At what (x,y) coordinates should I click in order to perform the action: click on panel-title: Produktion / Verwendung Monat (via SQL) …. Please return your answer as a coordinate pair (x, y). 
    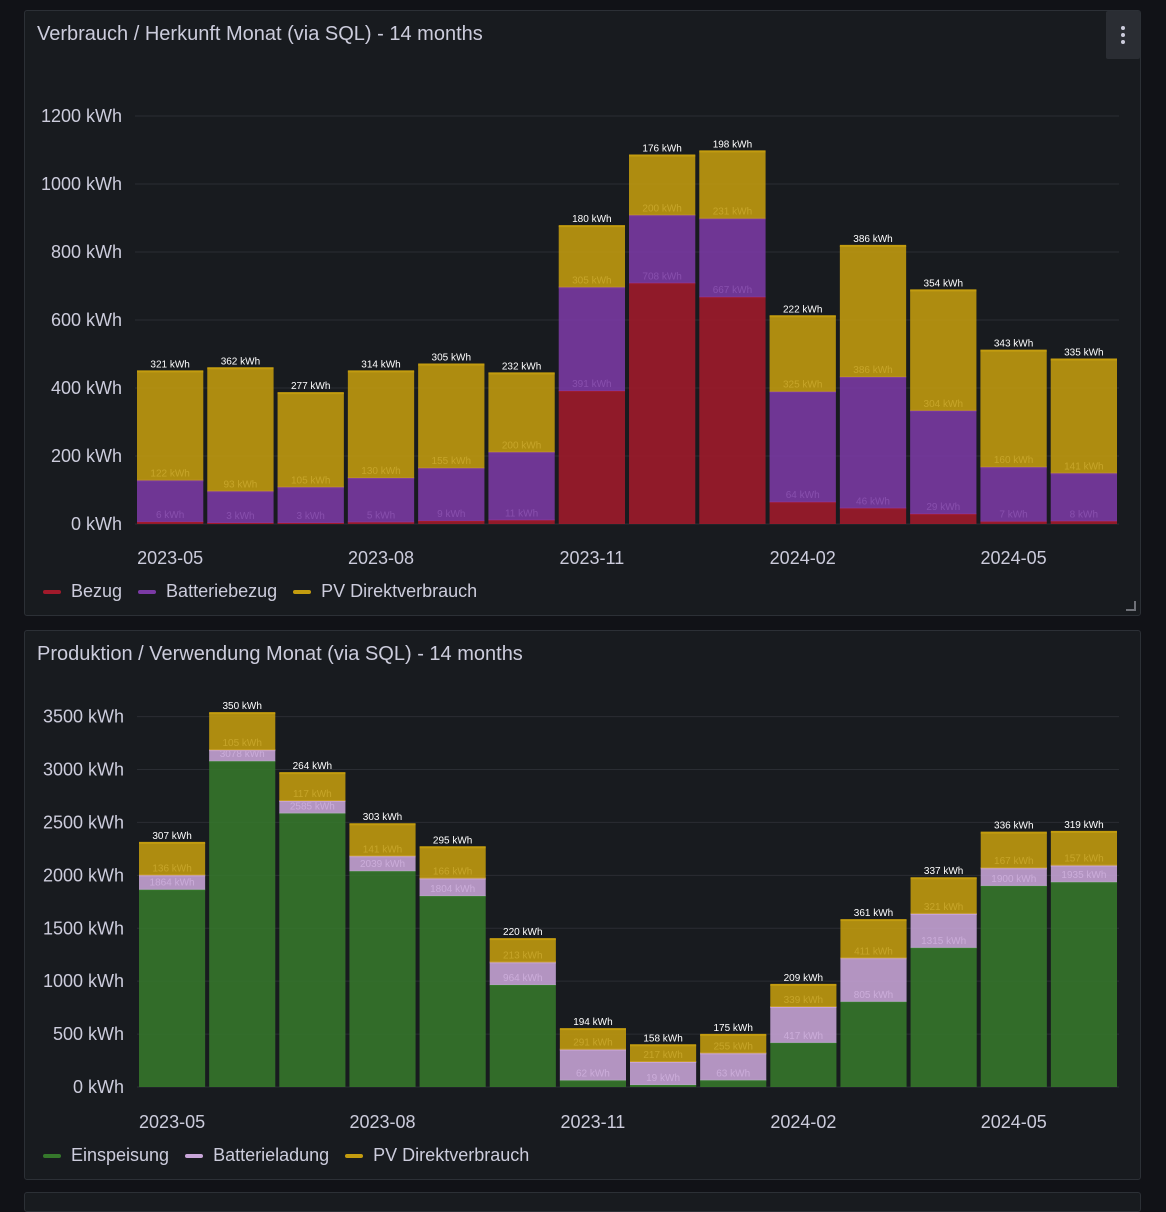
    Looking at the image, I should click on (280, 654).